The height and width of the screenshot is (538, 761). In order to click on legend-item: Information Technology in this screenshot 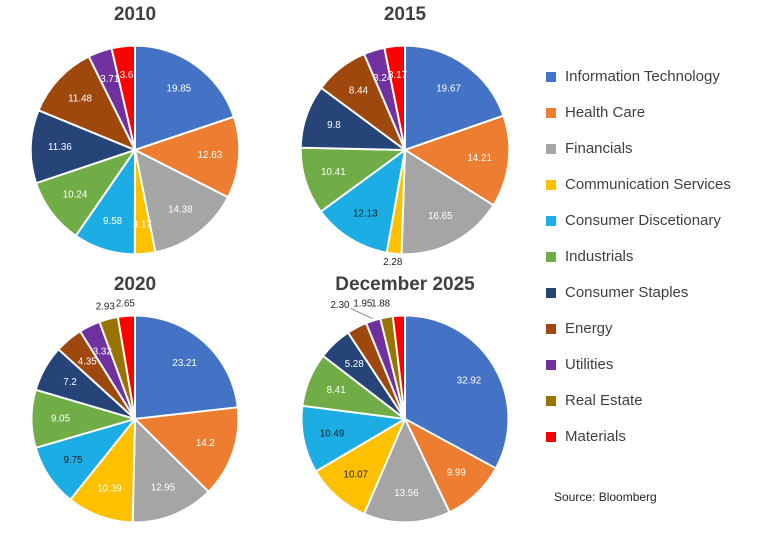, I will do `click(651, 76)`.